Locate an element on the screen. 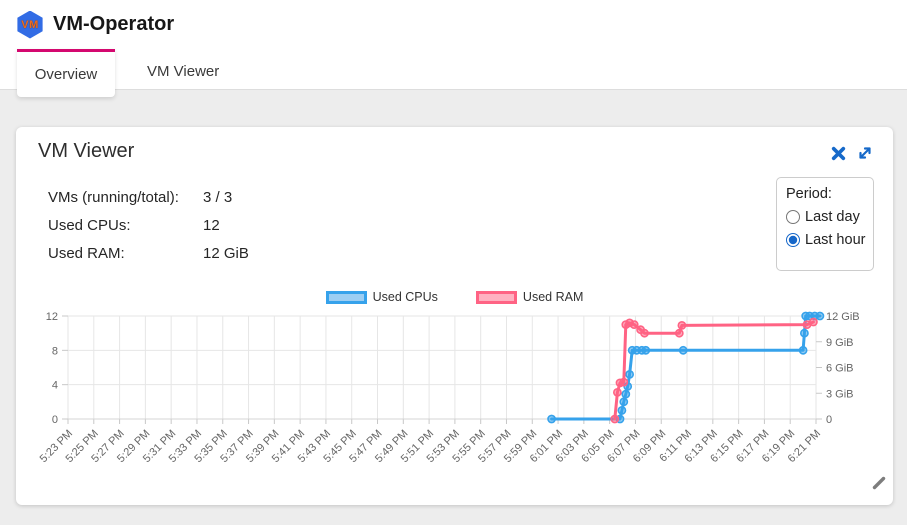  stat-row-cpus: Used CPUs: 12 is located at coordinates (148, 225).